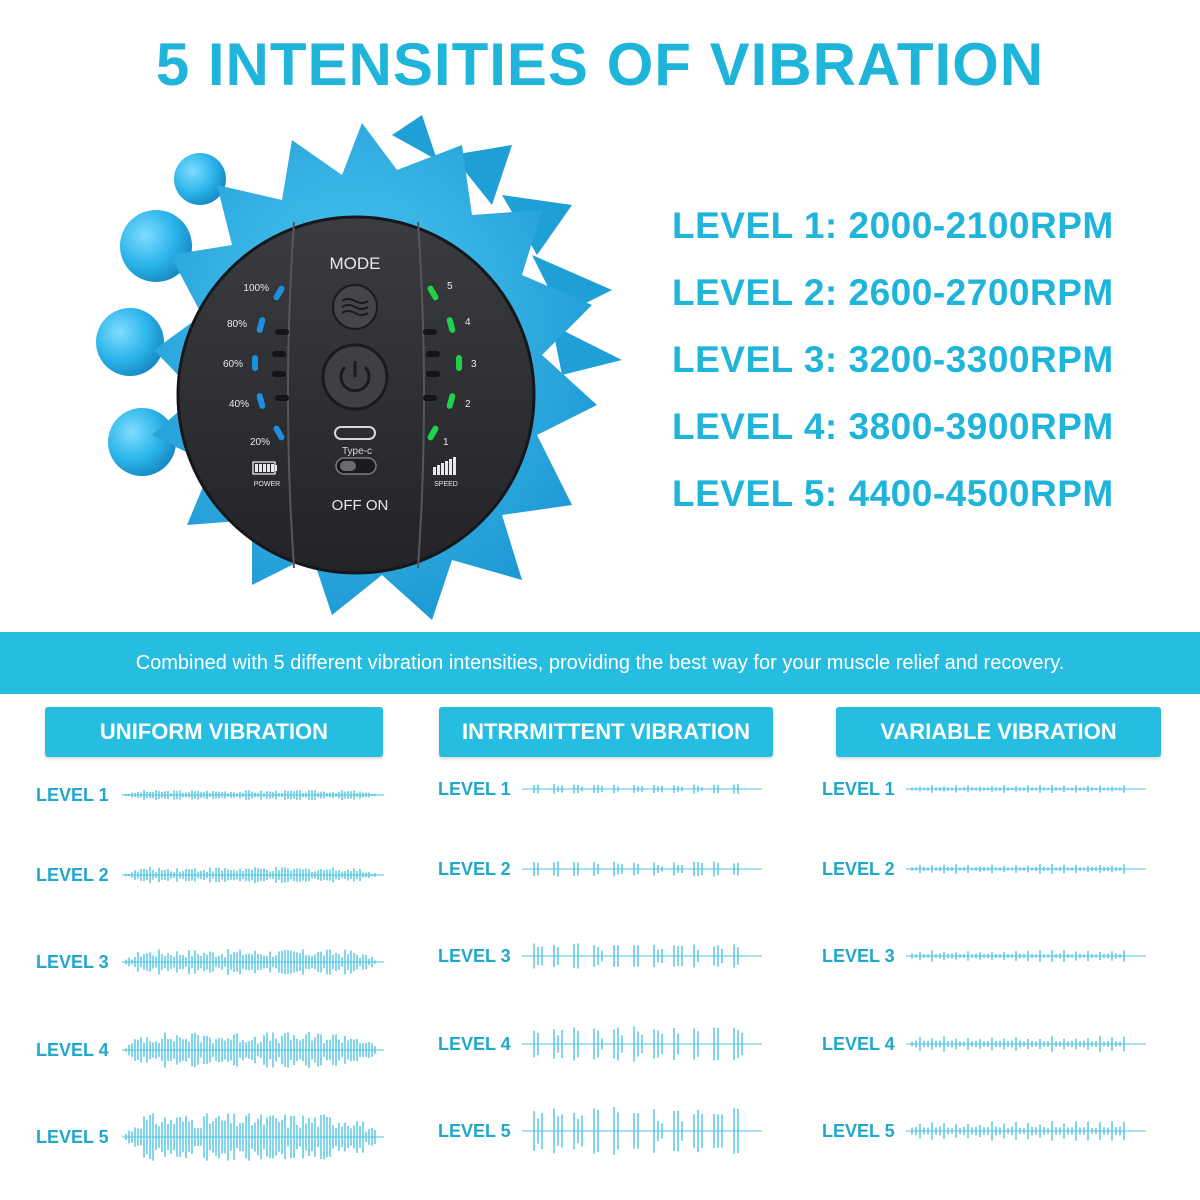 The width and height of the screenshot is (1200, 1200). Describe the element at coordinates (446, 484) in the screenshot. I see `svg-text: SPEED` at that location.